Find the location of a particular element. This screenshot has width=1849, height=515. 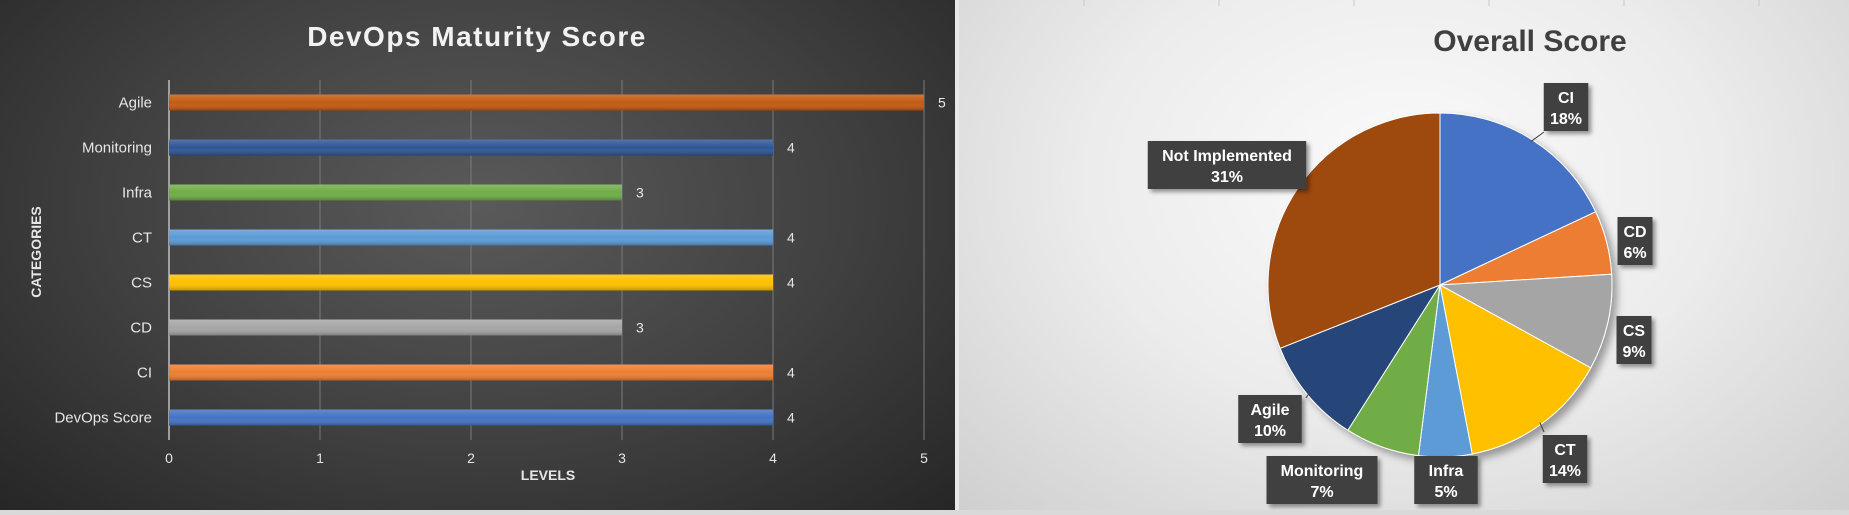

bar-ct is located at coordinates (471, 237).